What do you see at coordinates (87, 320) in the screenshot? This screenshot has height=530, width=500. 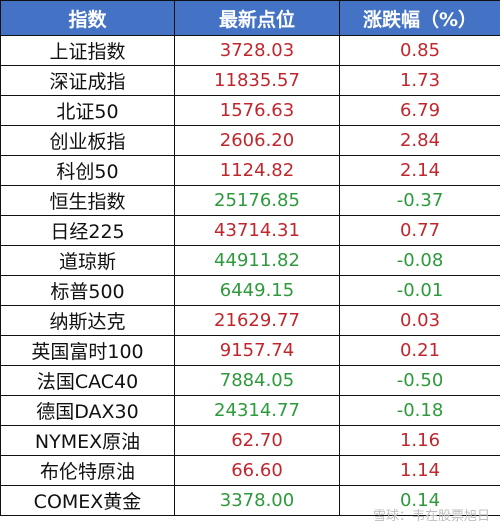 I see `index-name-cell: 纳斯达克` at bounding box center [87, 320].